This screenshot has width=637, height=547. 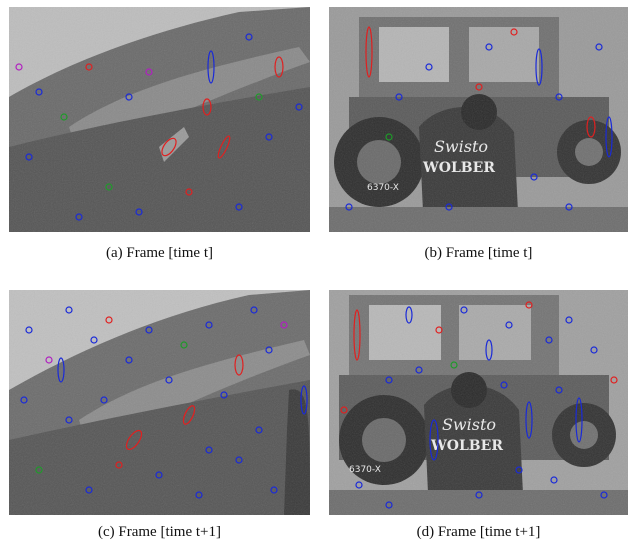 I want to click on panel-c-caption: (c) Frame [time t+1], so click(x=159, y=532).